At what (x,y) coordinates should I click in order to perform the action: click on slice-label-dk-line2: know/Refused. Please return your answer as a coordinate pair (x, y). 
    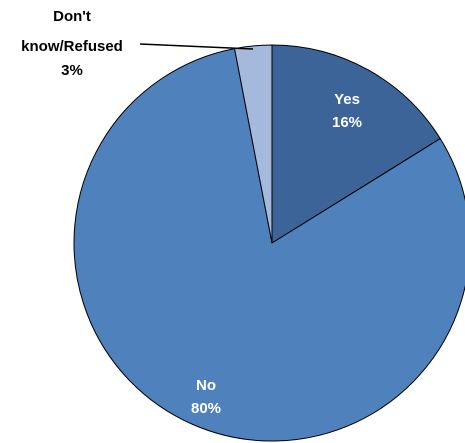
    Looking at the image, I should click on (72, 46).